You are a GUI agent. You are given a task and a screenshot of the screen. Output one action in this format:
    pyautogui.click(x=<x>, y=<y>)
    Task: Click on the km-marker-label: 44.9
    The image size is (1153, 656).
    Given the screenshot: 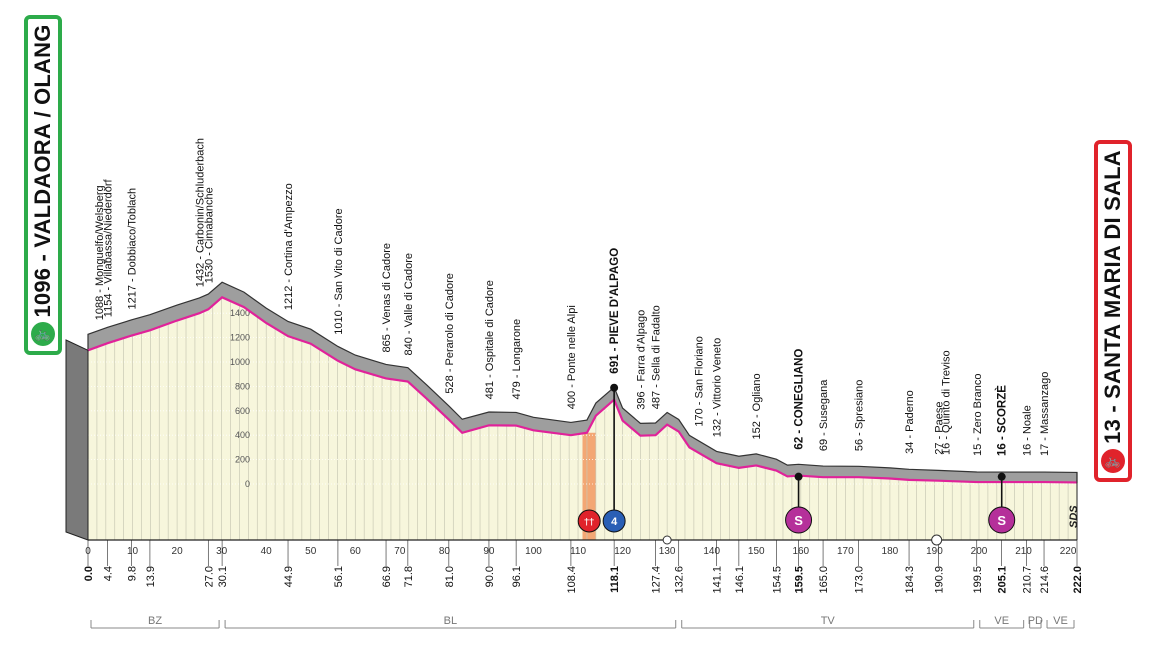 What is the action you would take?
    pyautogui.click(x=289, y=576)
    